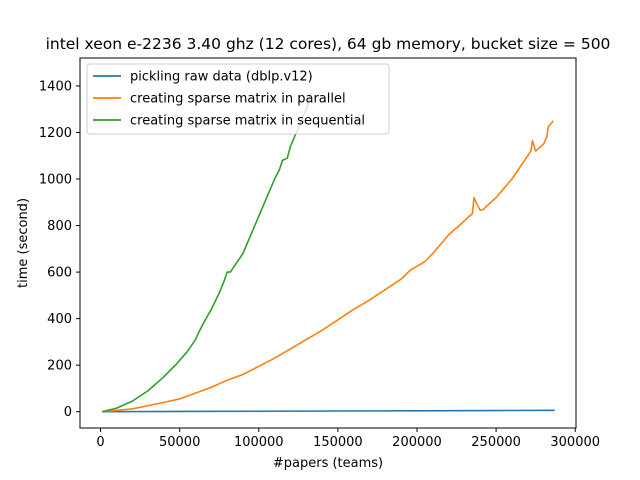 The height and width of the screenshot is (480, 640). I want to click on x-tick-label: 300000, so click(575, 442).